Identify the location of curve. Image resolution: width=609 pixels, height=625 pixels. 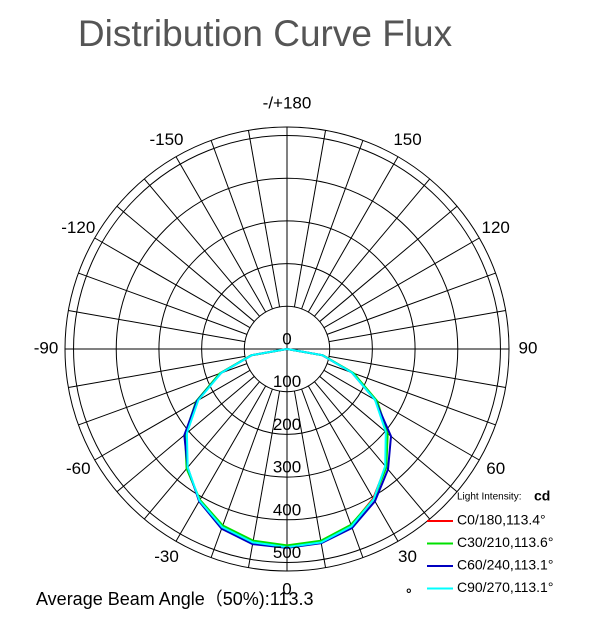
(286, 448).